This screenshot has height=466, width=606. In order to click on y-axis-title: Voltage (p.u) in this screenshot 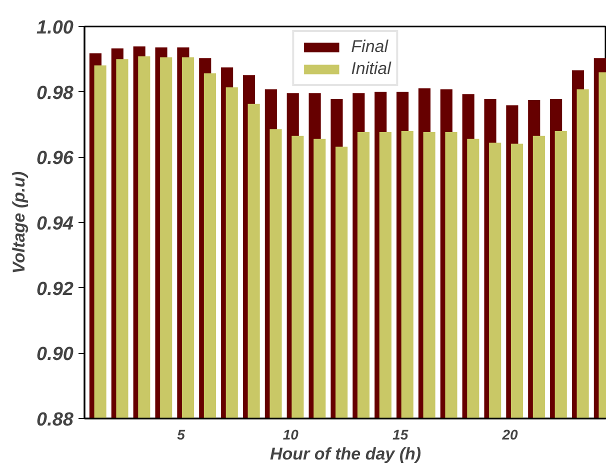, I will do `click(19, 222)`.